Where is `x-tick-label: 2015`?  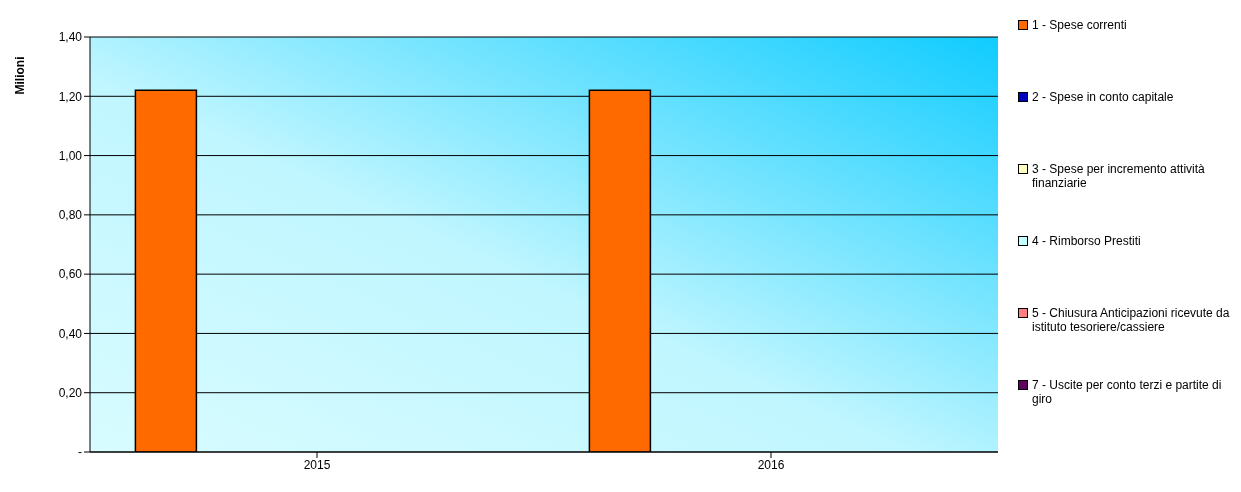
x-tick-label: 2015 is located at coordinates (317, 464).